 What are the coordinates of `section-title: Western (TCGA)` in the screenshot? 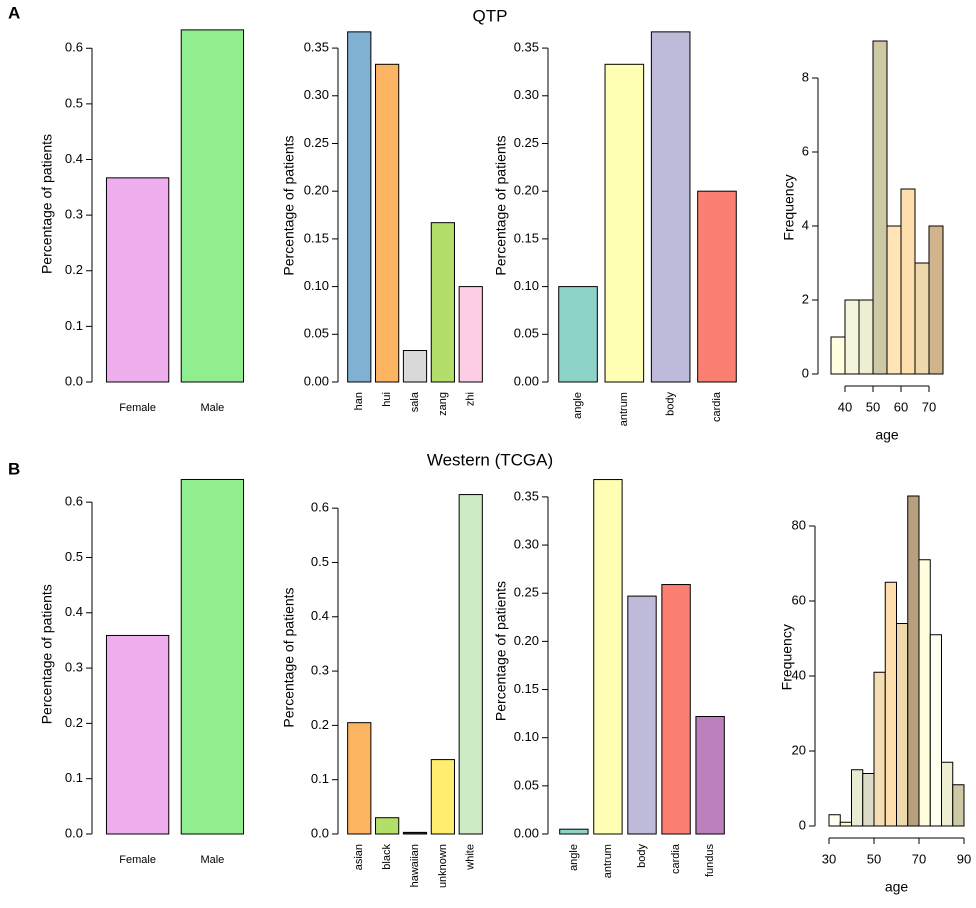 It's located at (490, 459).